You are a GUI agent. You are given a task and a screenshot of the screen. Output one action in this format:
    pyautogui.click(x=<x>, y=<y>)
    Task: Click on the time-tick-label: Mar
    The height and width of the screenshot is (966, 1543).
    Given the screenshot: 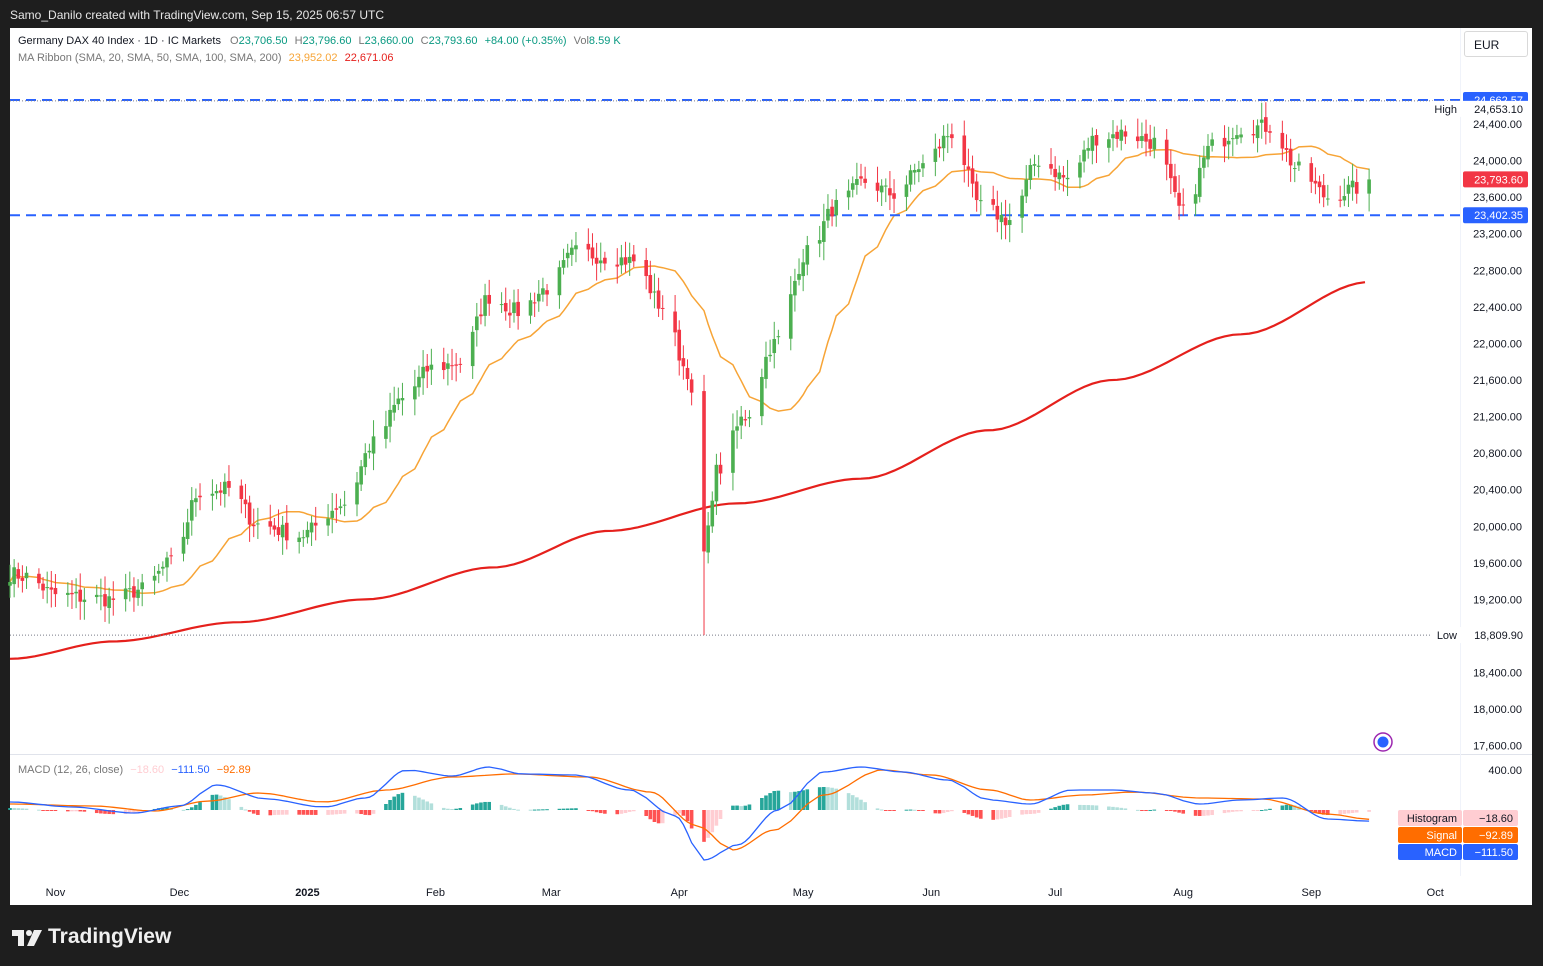 What is the action you would take?
    pyautogui.click(x=551, y=893)
    